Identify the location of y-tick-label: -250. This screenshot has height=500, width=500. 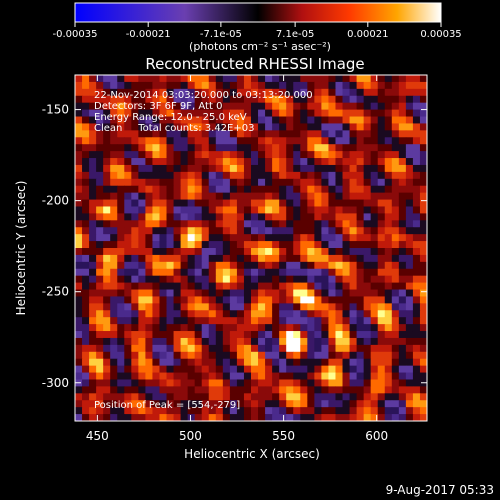
(55, 292).